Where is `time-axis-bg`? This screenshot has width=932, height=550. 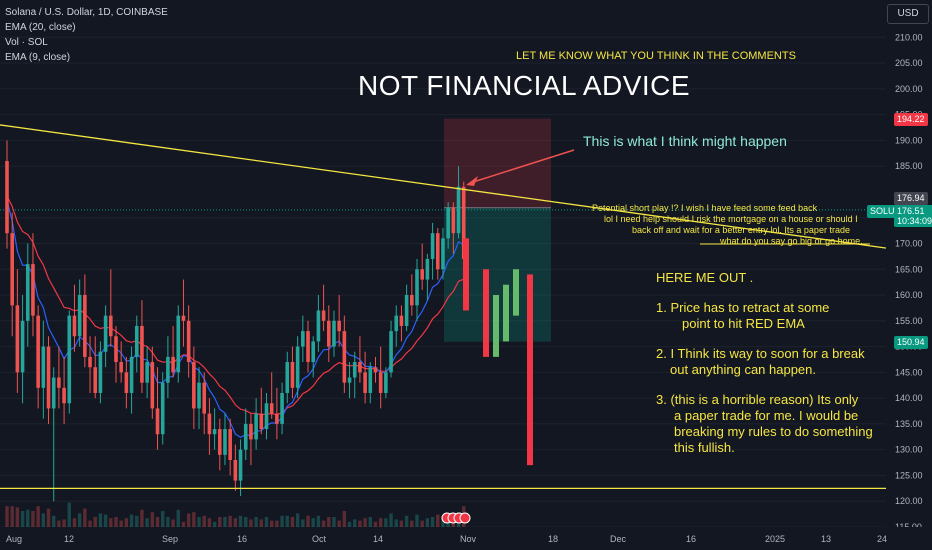 time-axis-bg is located at coordinates (466, 538).